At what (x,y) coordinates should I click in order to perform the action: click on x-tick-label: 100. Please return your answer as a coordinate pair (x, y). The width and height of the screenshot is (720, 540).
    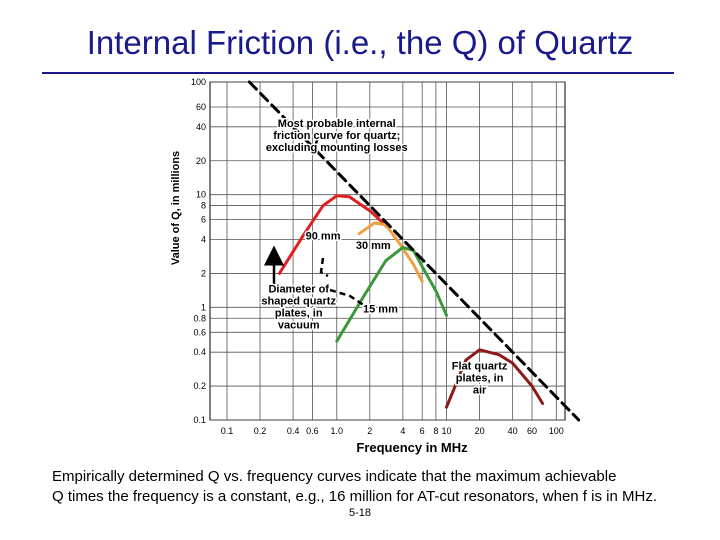
    Looking at the image, I should click on (556, 431).